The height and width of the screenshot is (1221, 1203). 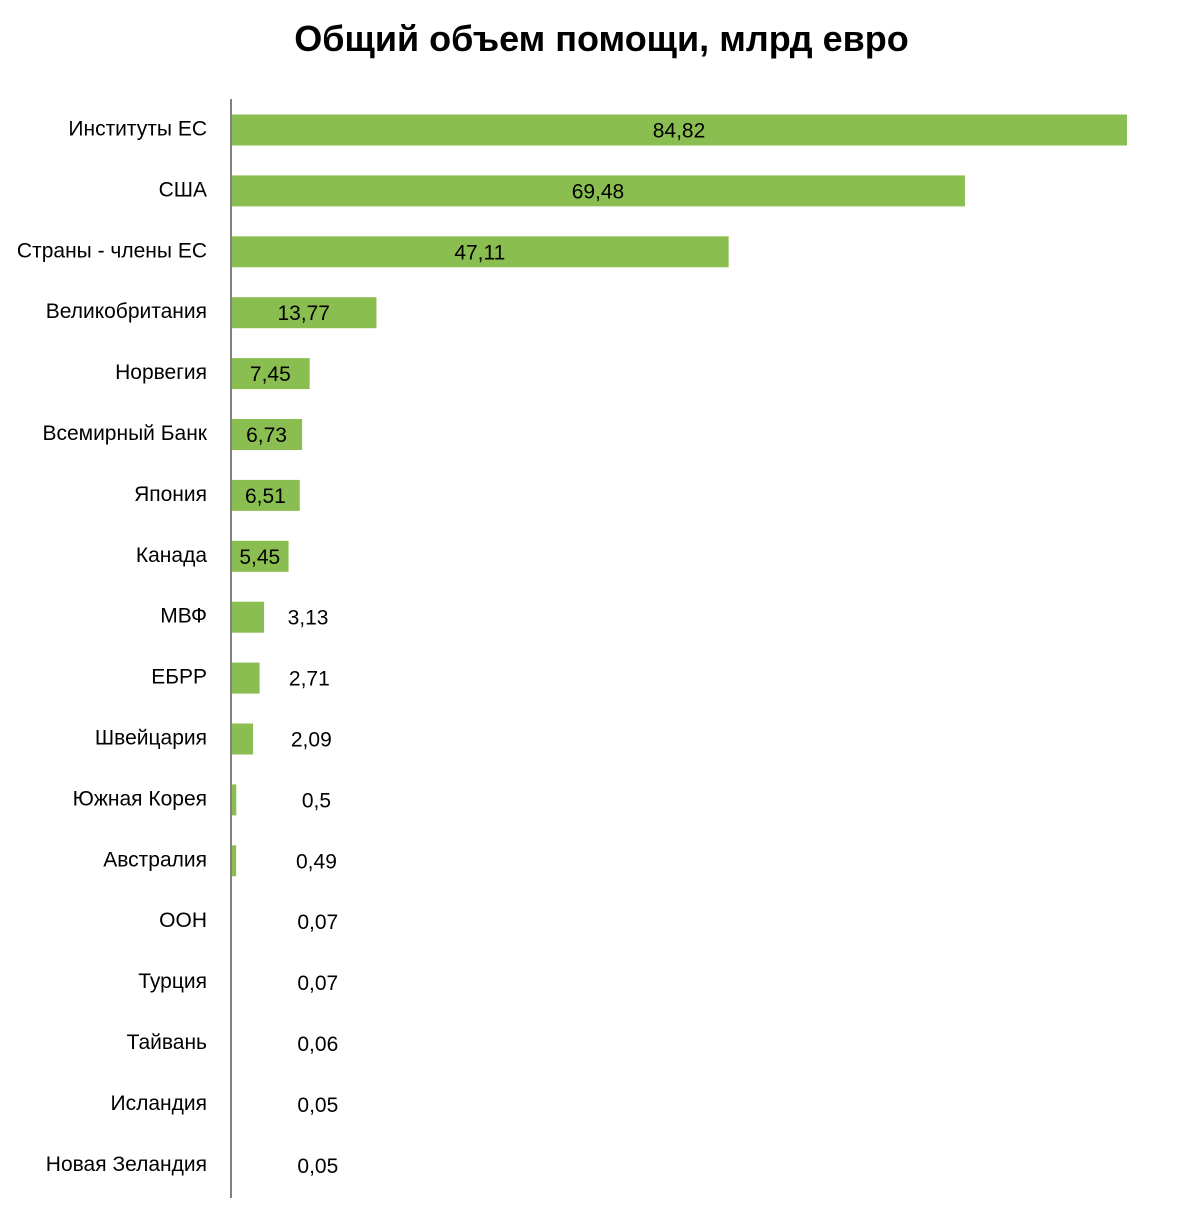 I want to click on data-label: 6,73, so click(x=266, y=435).